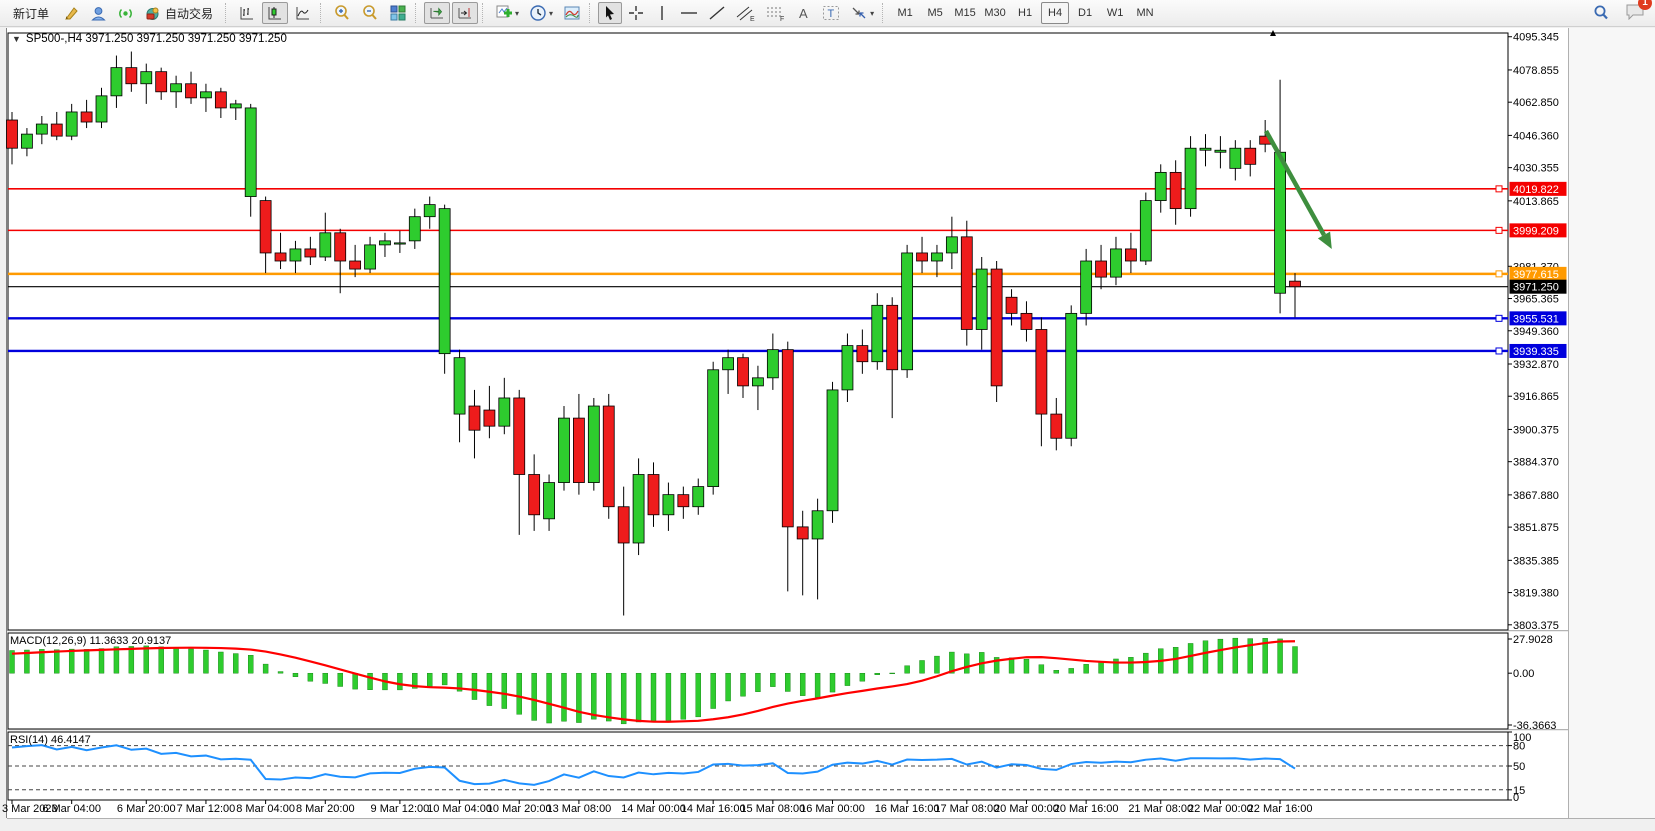  I want to click on signal-icon, so click(125, 13).